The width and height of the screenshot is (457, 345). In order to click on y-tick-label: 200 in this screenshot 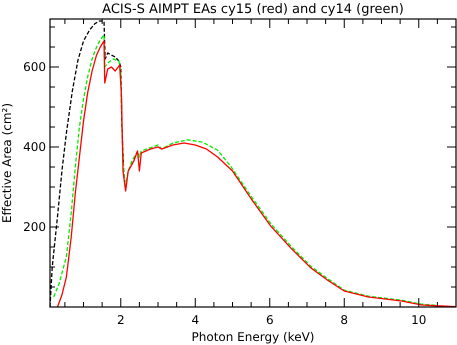, I will do `click(34, 227)`.